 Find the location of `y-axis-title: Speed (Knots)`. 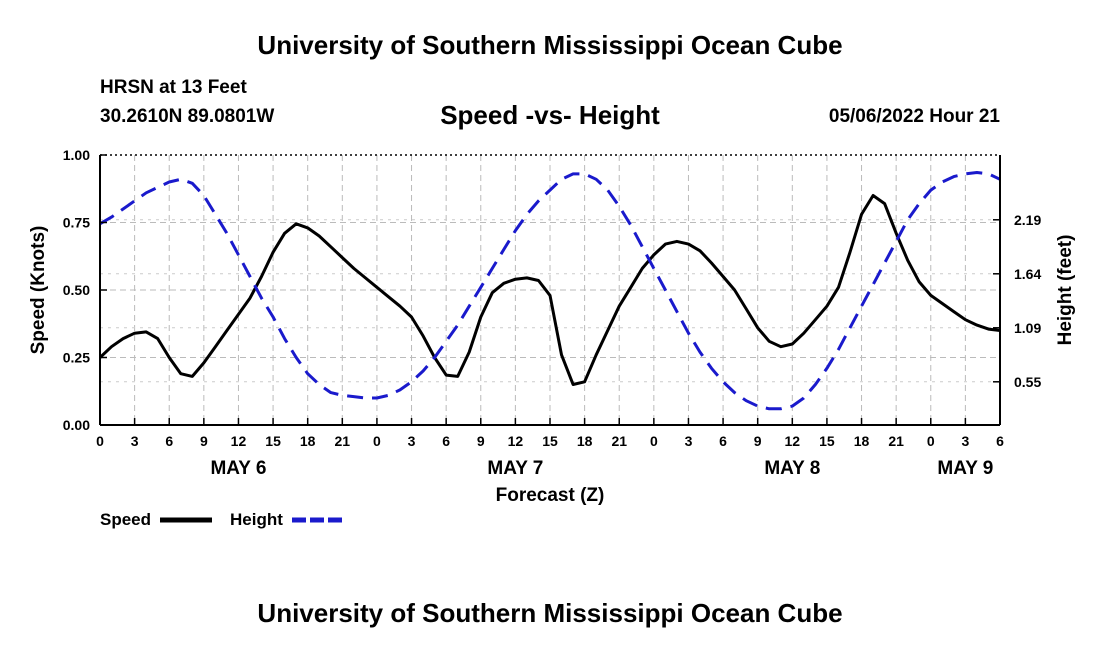

y-axis-title: Speed (Knots) is located at coordinates (38, 290).